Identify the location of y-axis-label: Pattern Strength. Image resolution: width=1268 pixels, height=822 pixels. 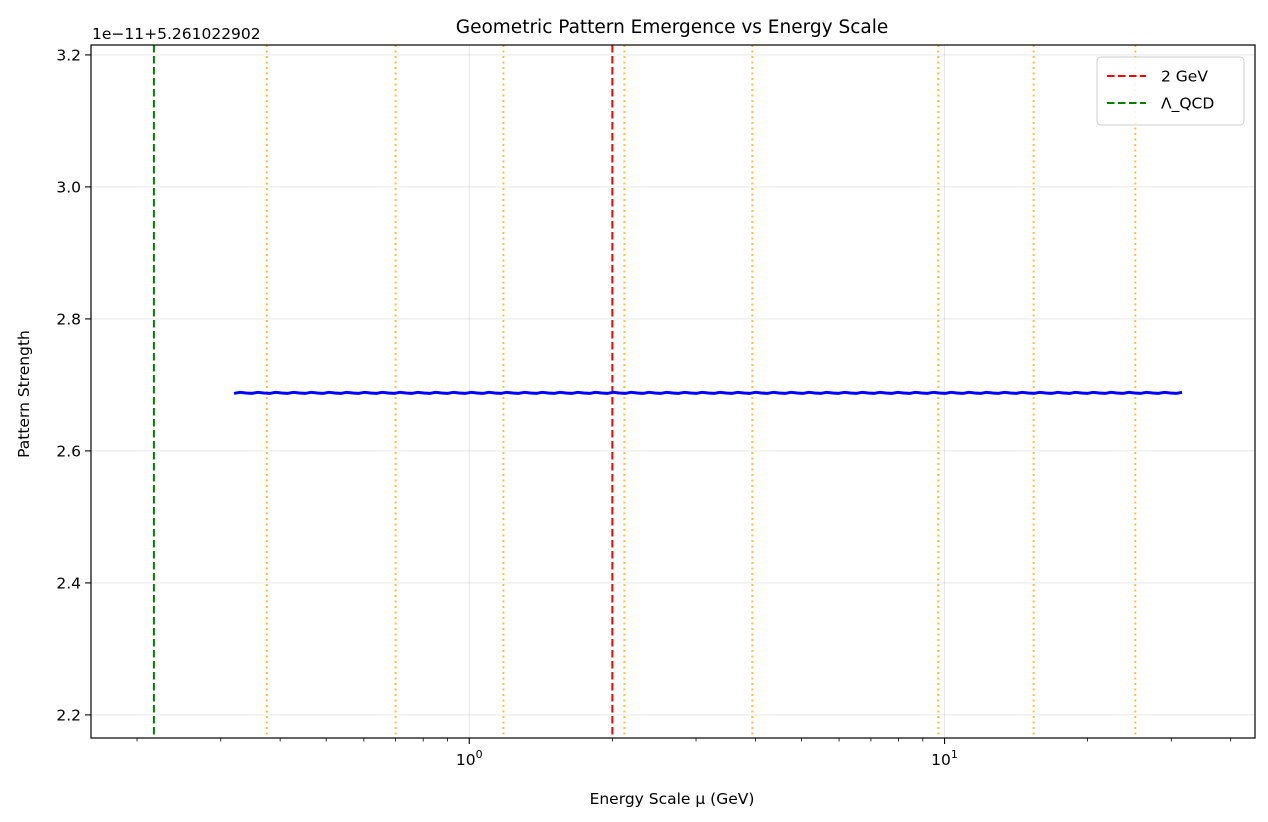
(24, 394).